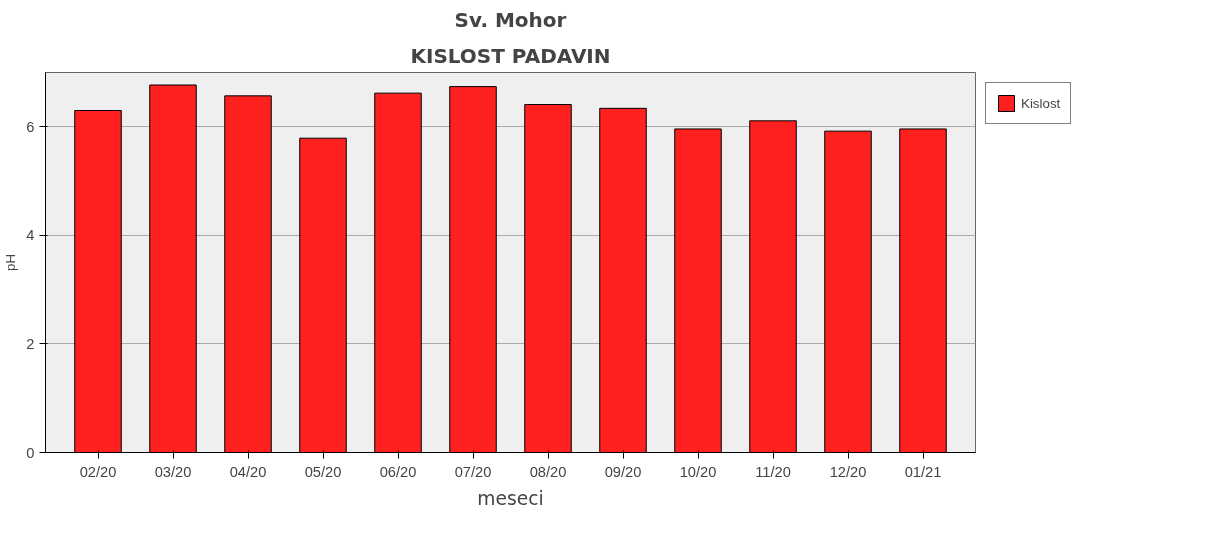 The height and width of the screenshot is (560, 1223). What do you see at coordinates (30, 343) in the screenshot?
I see `y-tick-label: 2` at bounding box center [30, 343].